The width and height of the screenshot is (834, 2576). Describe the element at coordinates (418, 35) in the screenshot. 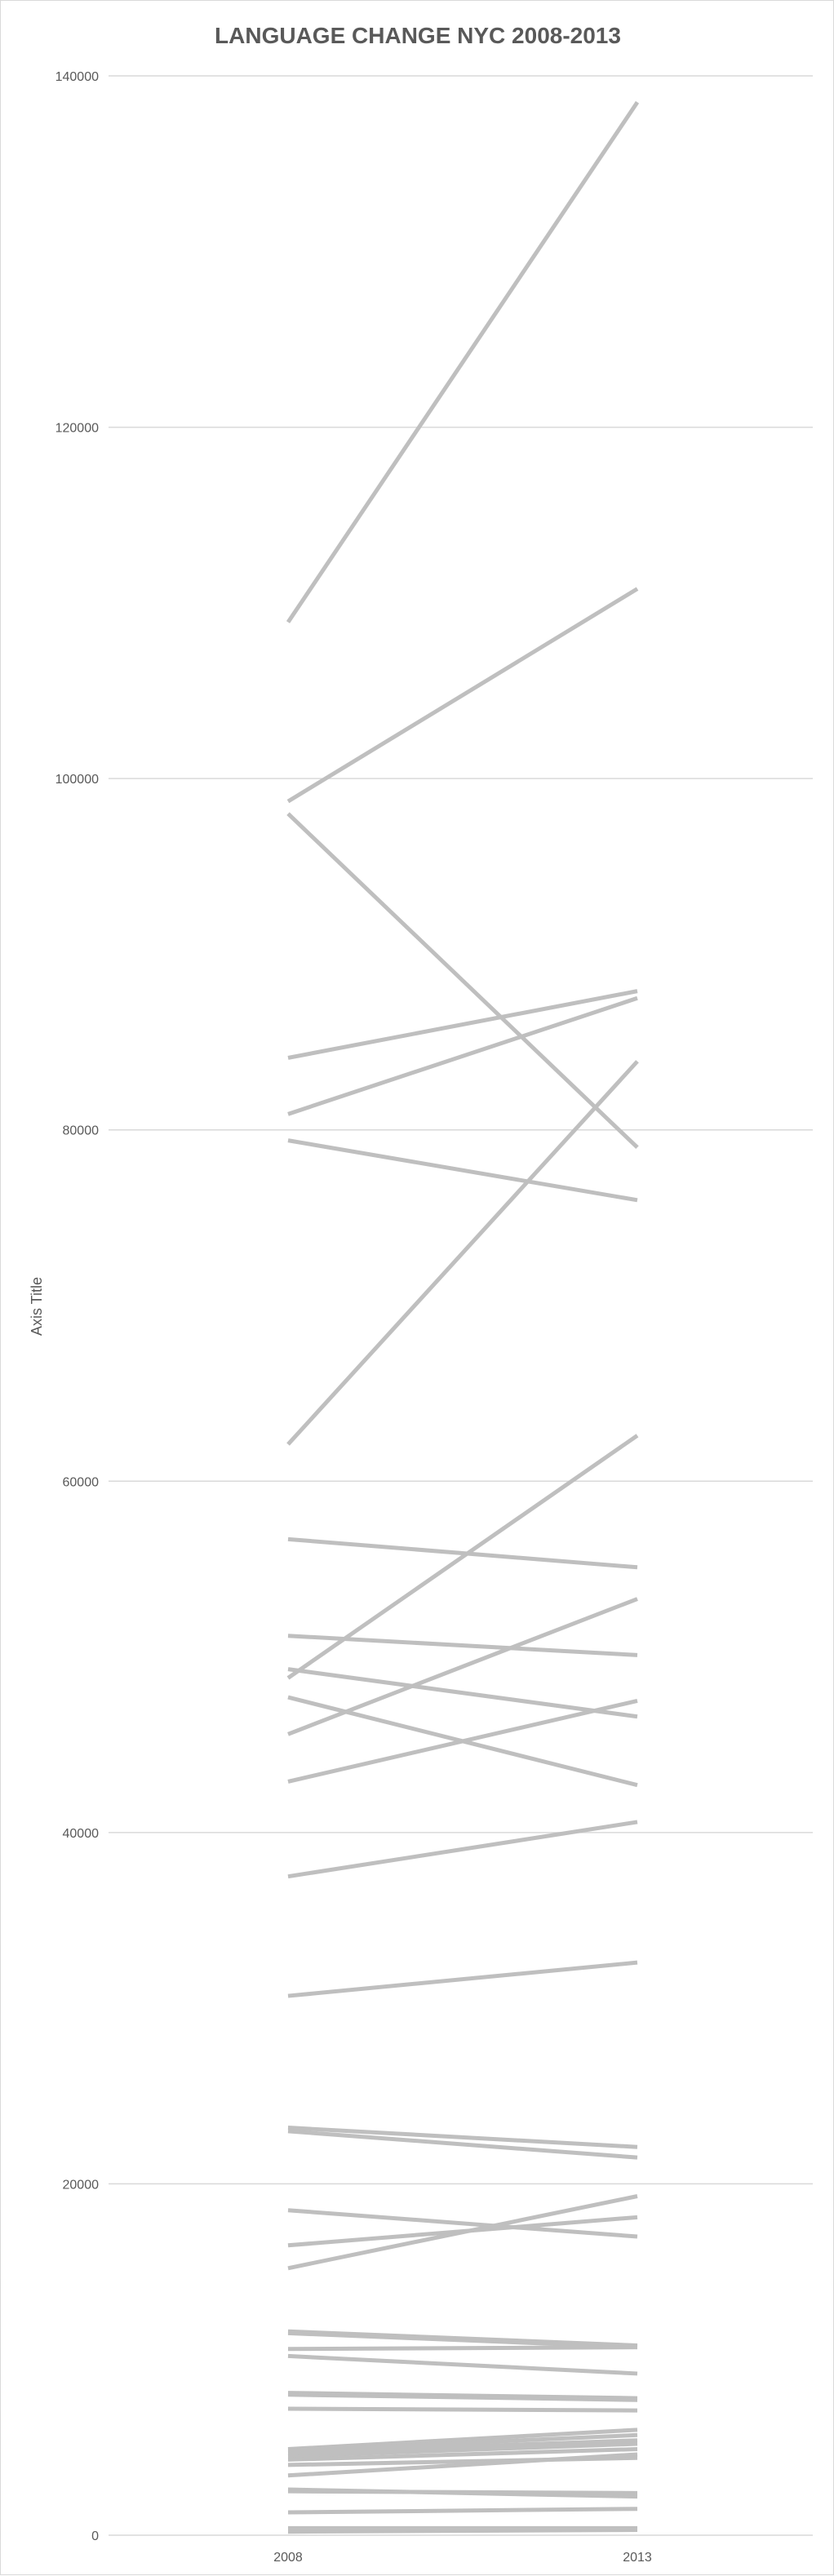

I see `chart-title: LANGUAGE CHANGE NYC 2008-2013` at that location.